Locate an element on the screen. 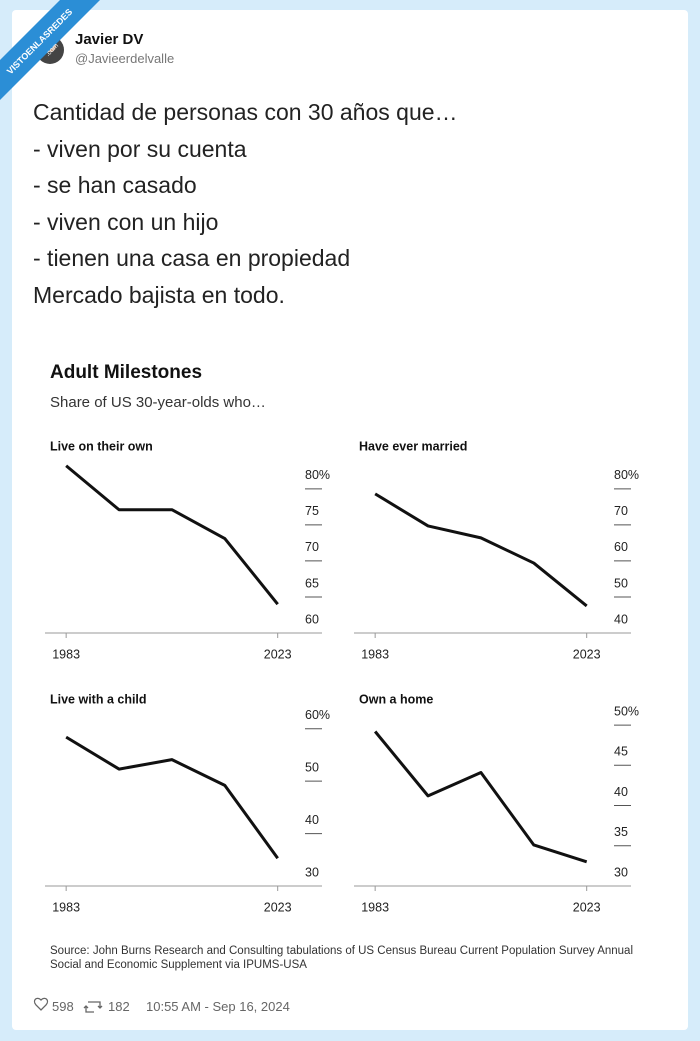  timestamp: 10:55 AM - Sep 16, 2024 is located at coordinates (218, 1006).